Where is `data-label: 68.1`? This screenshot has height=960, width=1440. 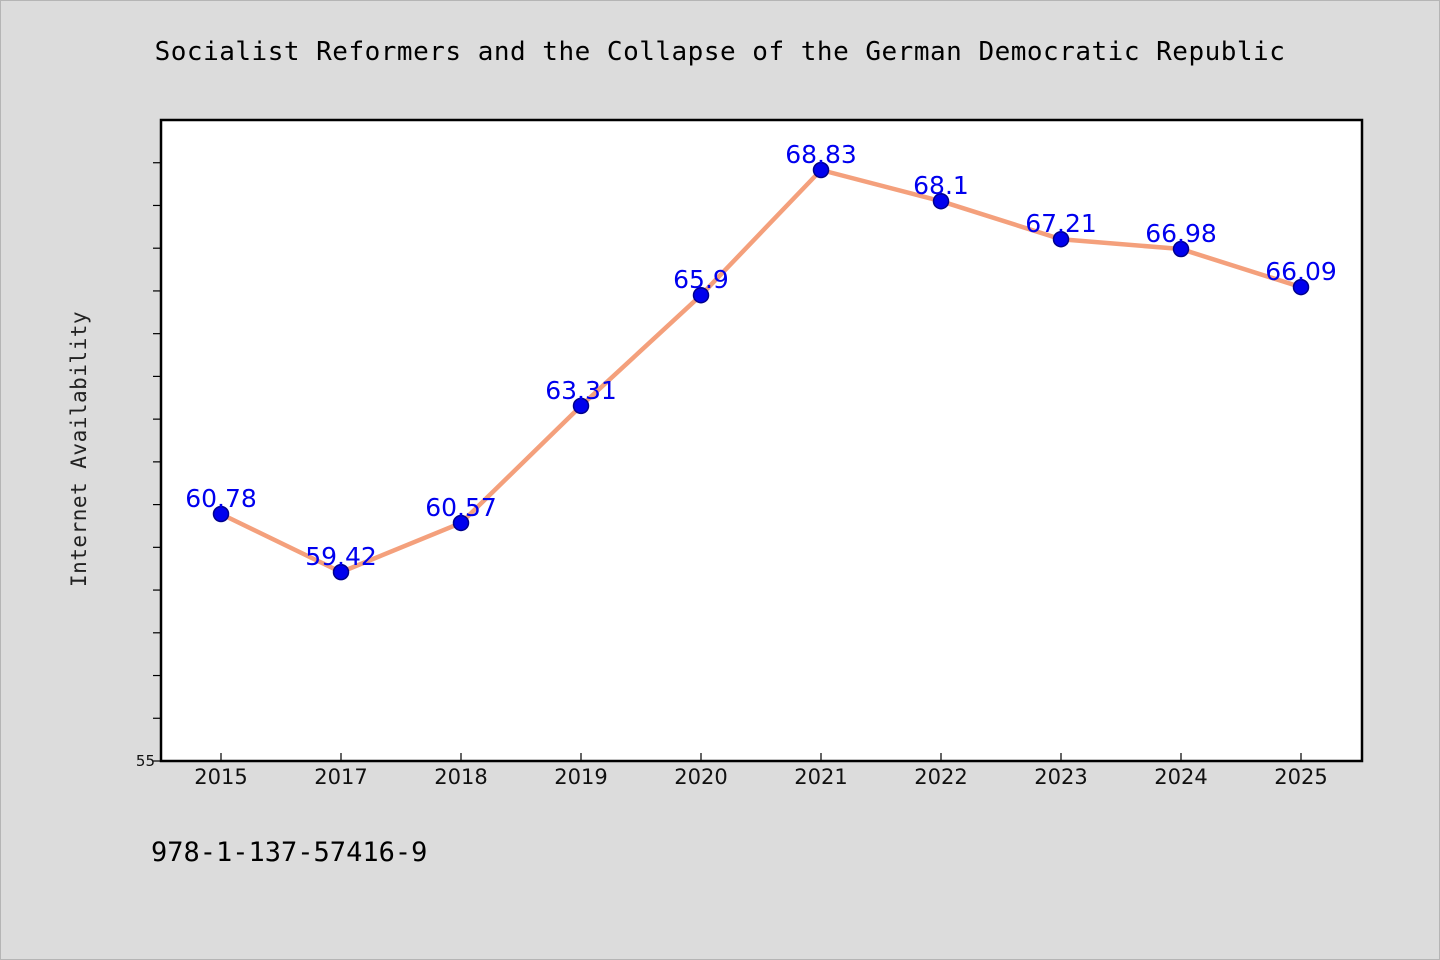
data-label: 68.1 is located at coordinates (941, 185).